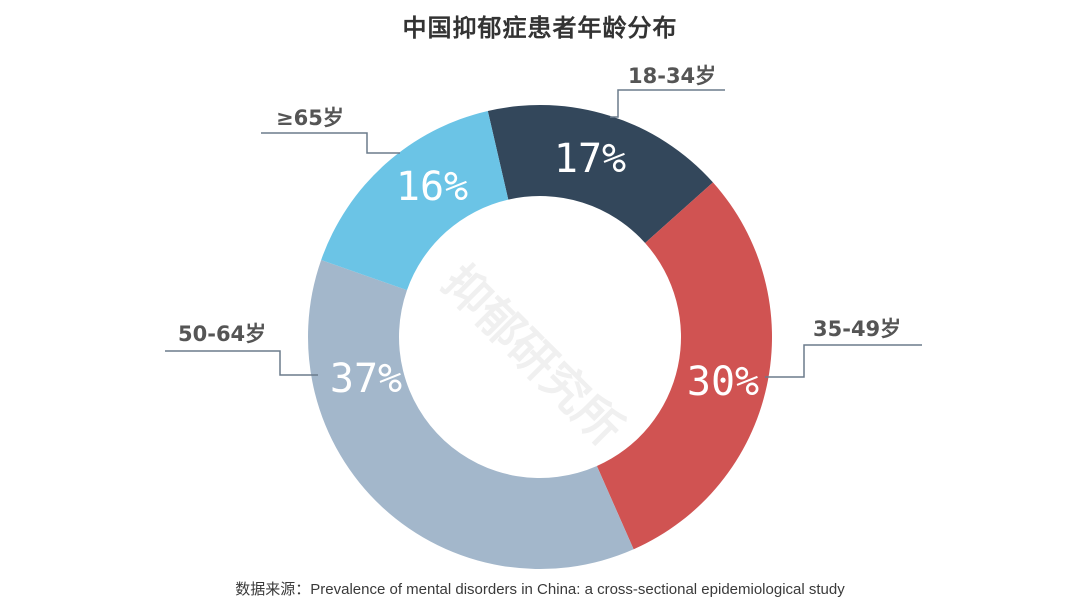 The width and height of the screenshot is (1080, 608). Describe the element at coordinates (310, 118) in the screenshot. I see `category-label-65plus: ≥65岁` at that location.